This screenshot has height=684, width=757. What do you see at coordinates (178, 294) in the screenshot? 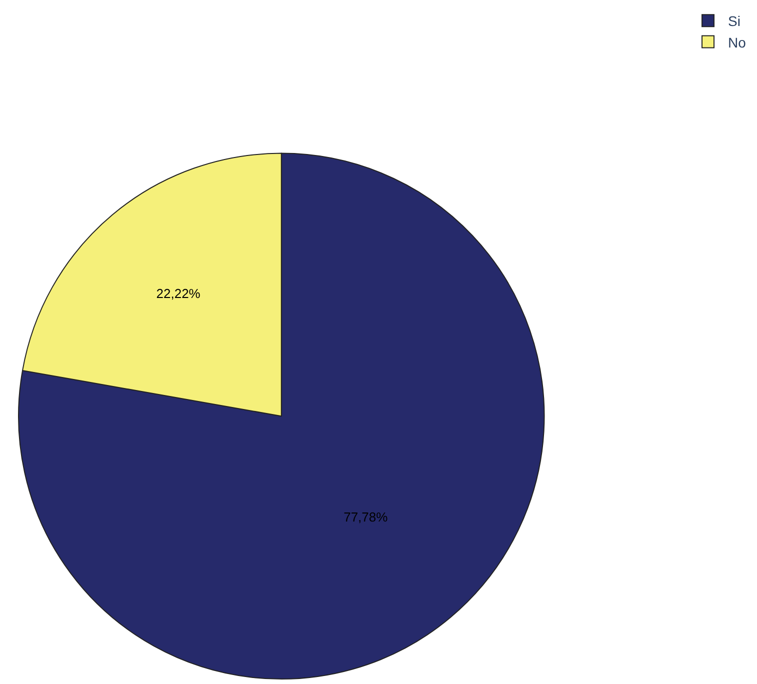
I see `data-label: 22,22%` at bounding box center [178, 294].